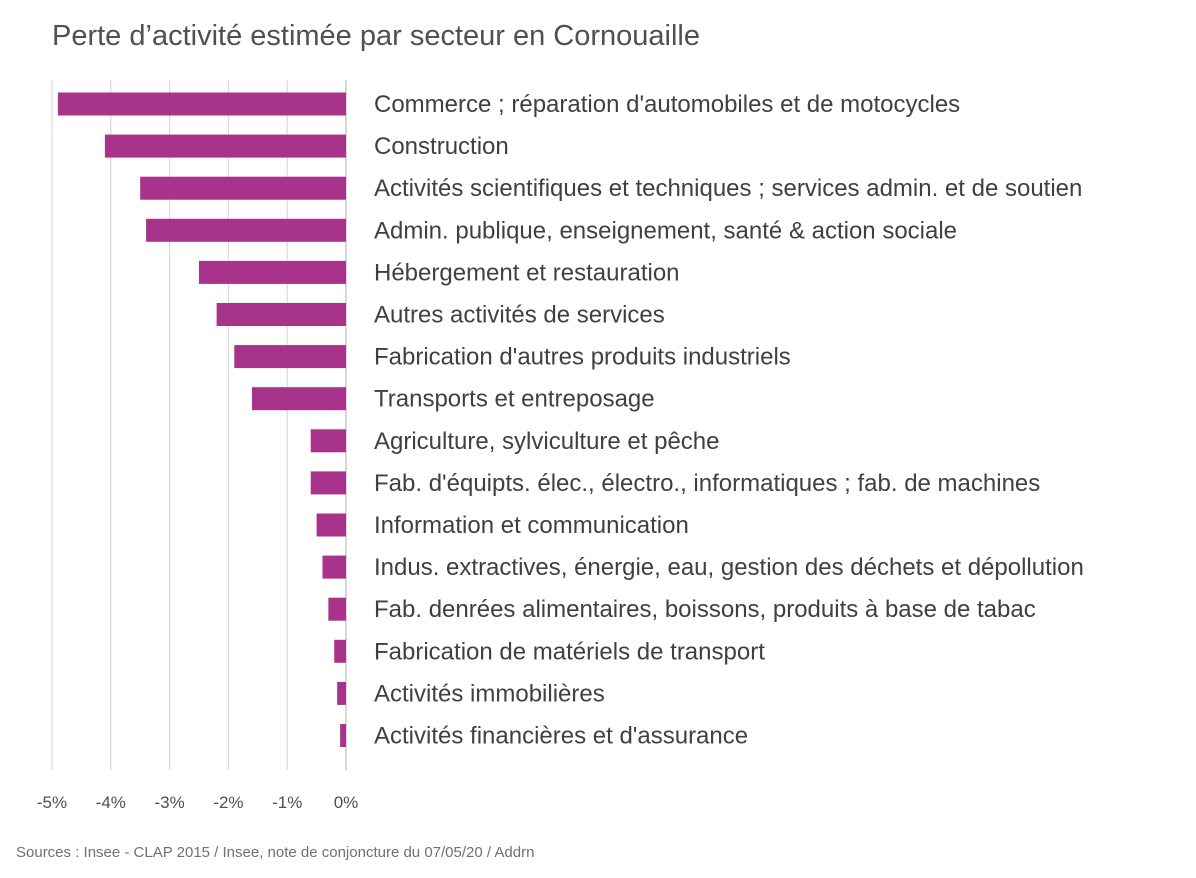 The image size is (1196, 878). I want to click on x-tick-label: 0%, so click(346, 802).